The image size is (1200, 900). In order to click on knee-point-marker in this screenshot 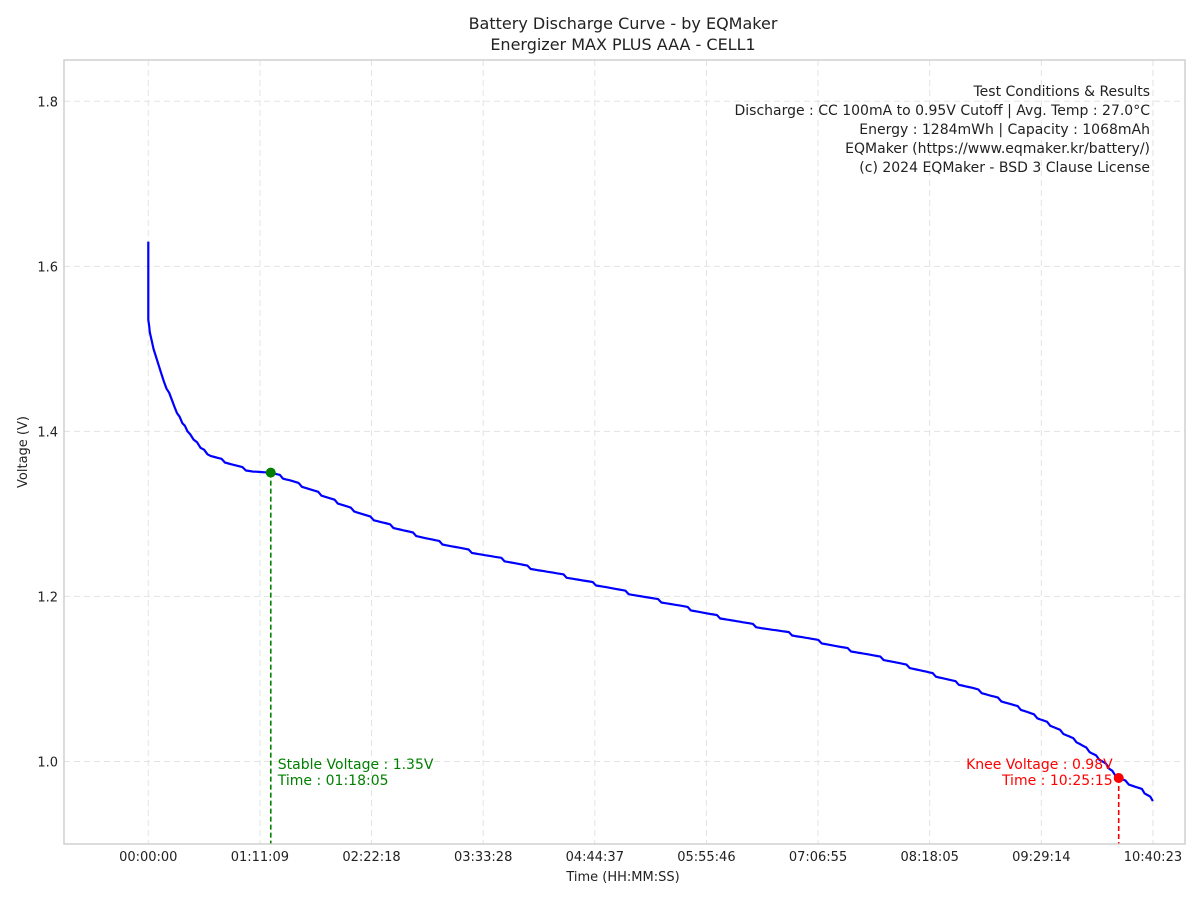, I will do `click(1118, 777)`.